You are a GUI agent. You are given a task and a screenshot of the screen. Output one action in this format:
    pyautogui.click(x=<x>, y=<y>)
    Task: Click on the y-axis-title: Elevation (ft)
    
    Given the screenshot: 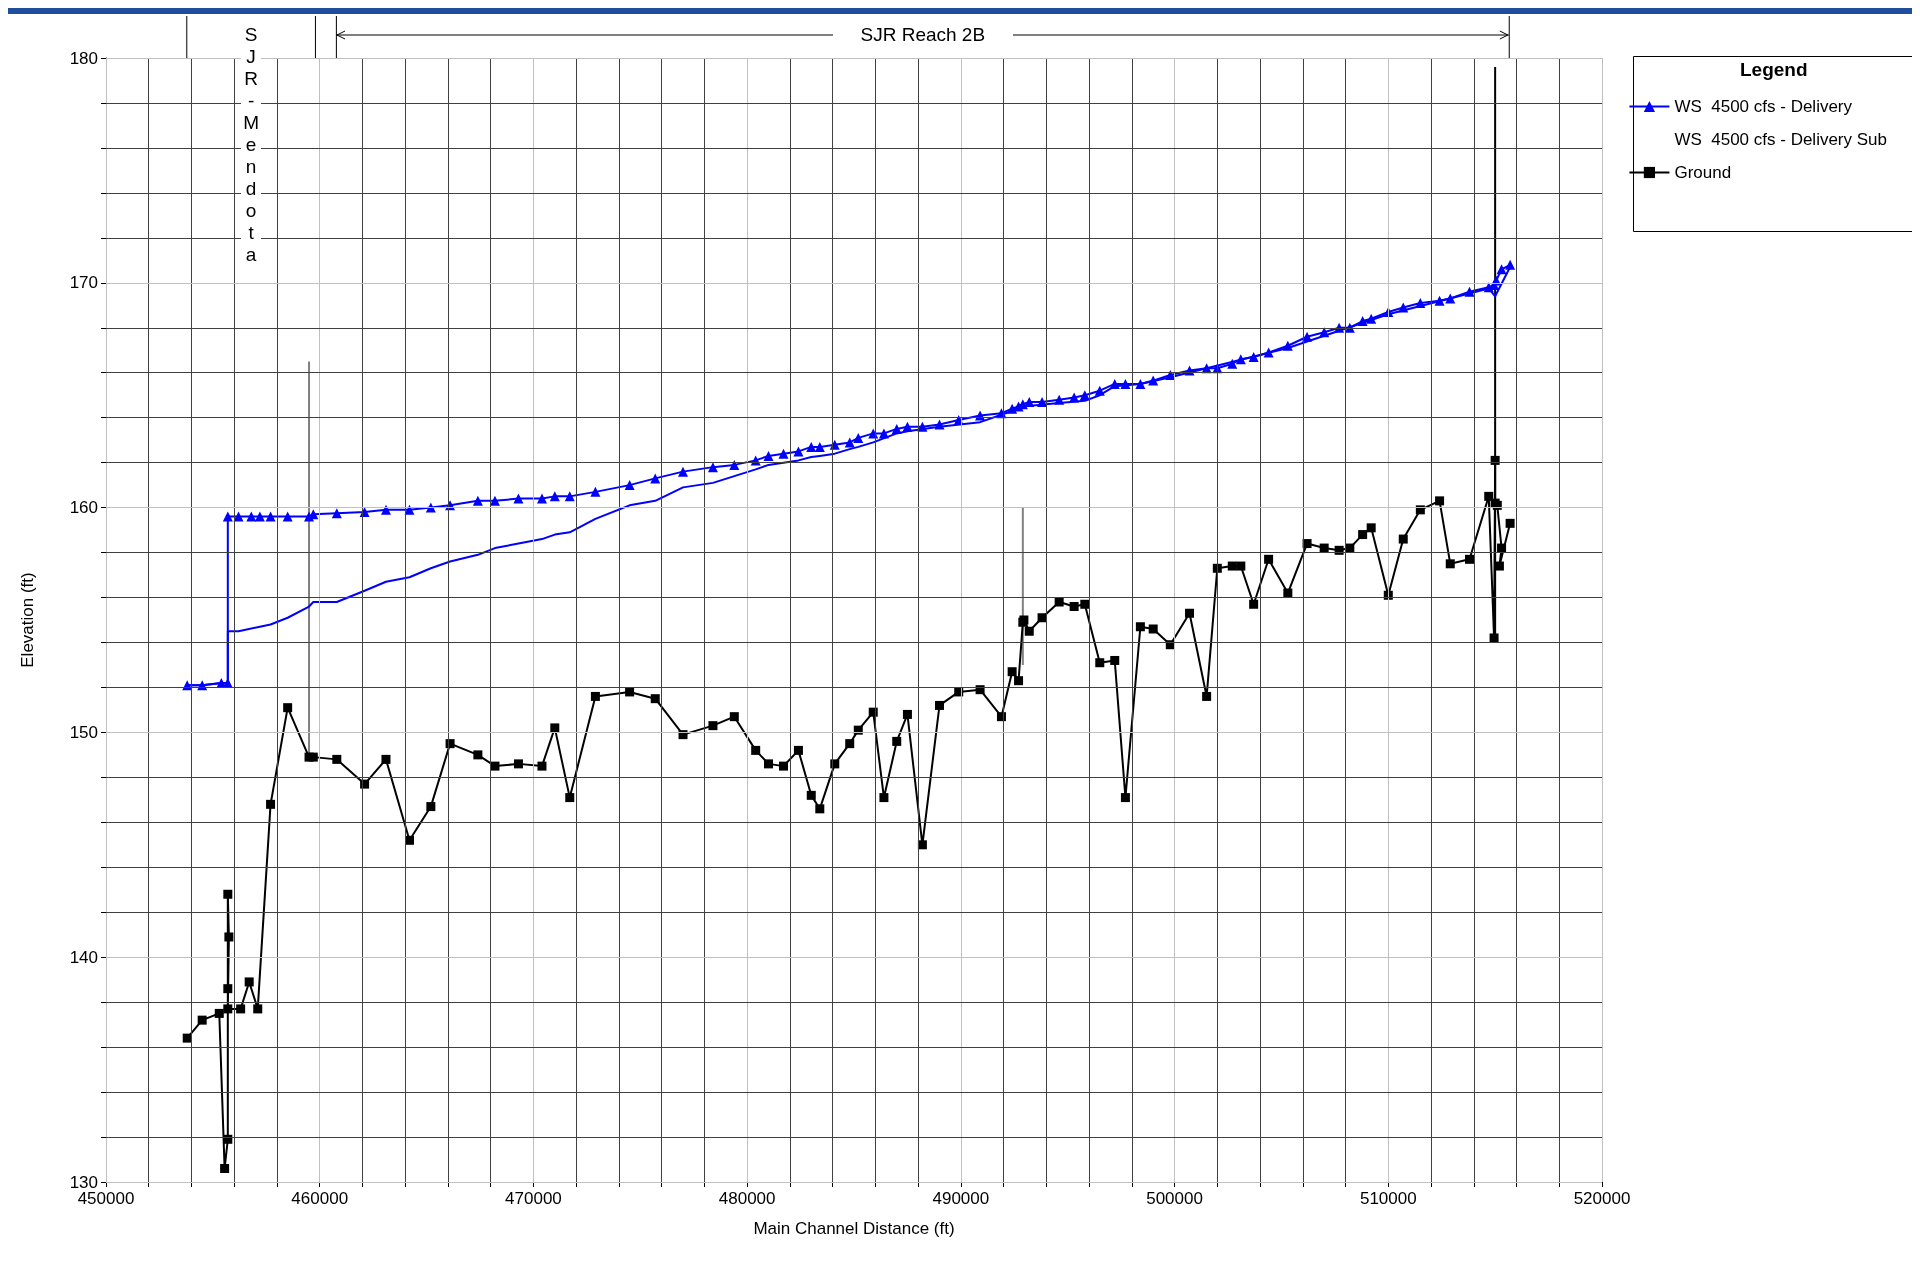 What is the action you would take?
    pyautogui.click(x=27, y=620)
    